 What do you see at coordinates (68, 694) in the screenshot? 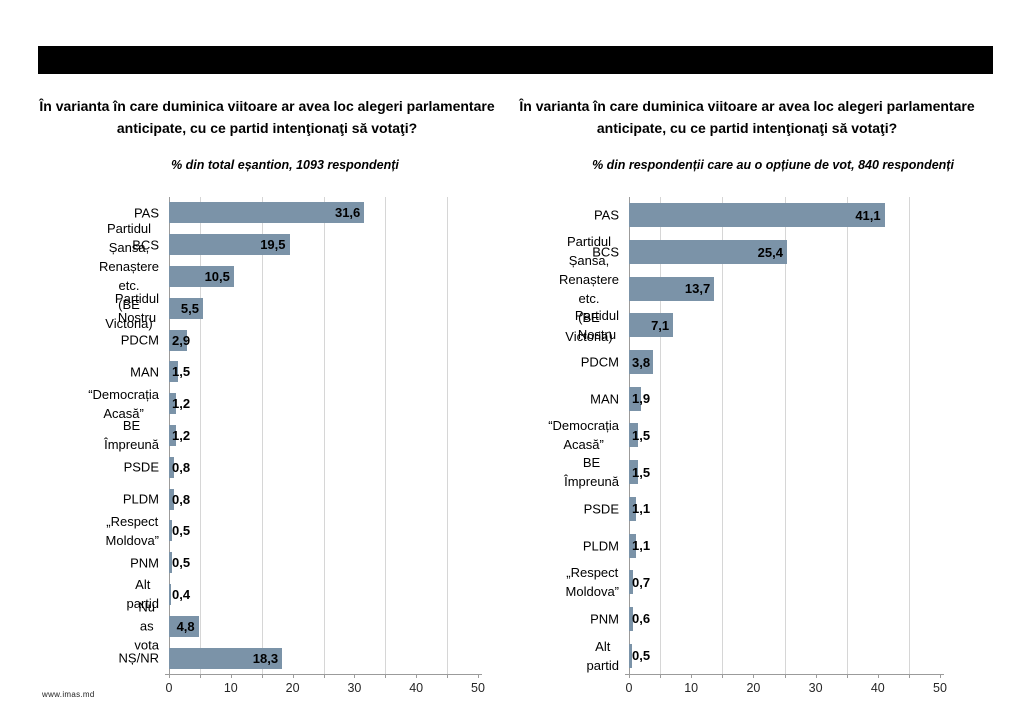
I see `website-label: www.imas.md` at bounding box center [68, 694].